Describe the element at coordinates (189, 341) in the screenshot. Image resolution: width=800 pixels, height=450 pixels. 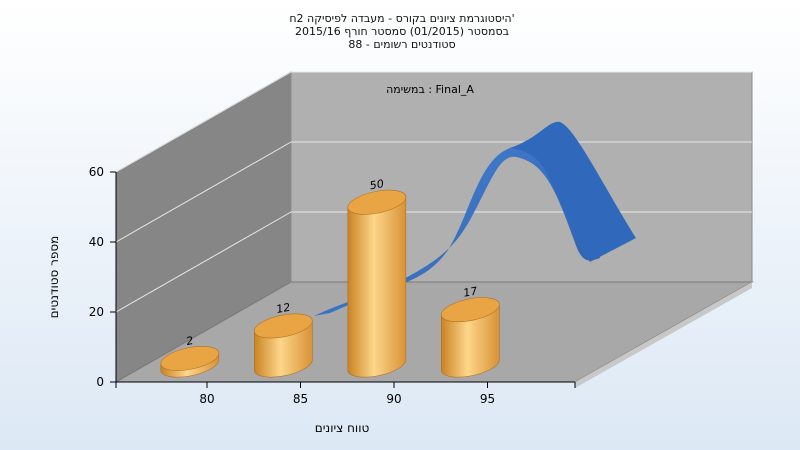
I see `data-label: 2` at that location.